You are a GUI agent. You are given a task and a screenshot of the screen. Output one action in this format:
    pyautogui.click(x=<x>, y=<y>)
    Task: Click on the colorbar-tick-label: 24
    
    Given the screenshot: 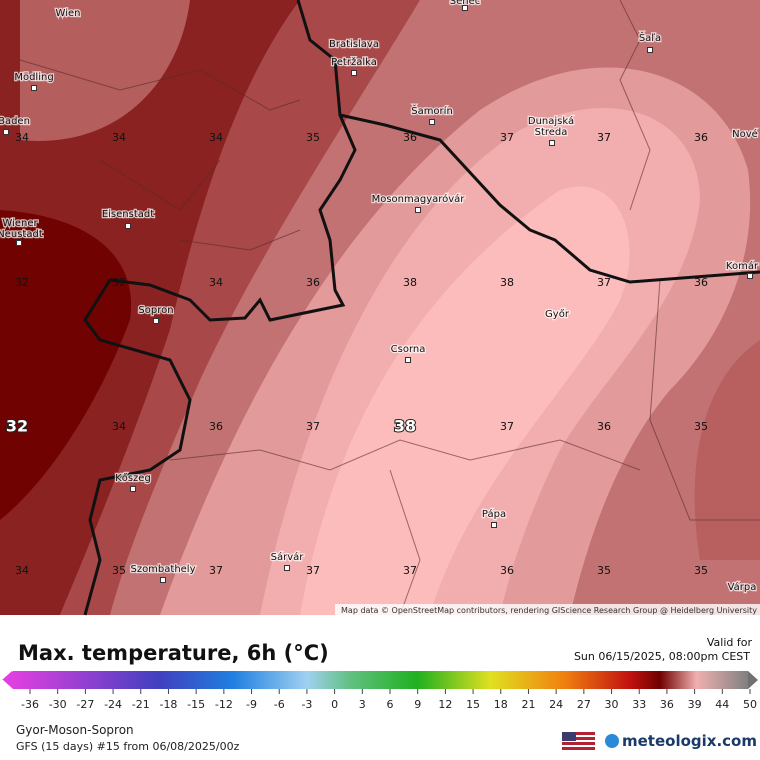 What is the action you would take?
    pyautogui.click(x=556, y=704)
    